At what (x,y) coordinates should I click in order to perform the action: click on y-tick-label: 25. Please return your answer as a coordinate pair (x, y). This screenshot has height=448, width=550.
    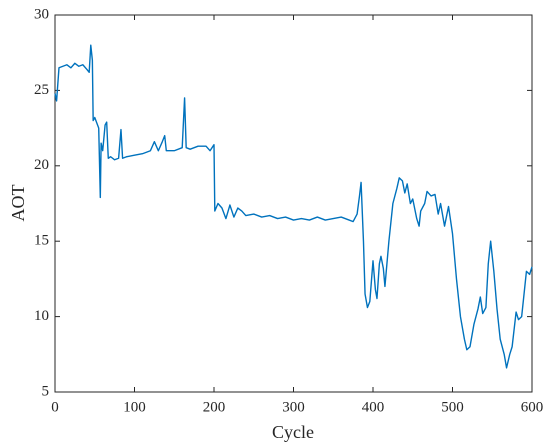
    Looking at the image, I should click on (41, 90).